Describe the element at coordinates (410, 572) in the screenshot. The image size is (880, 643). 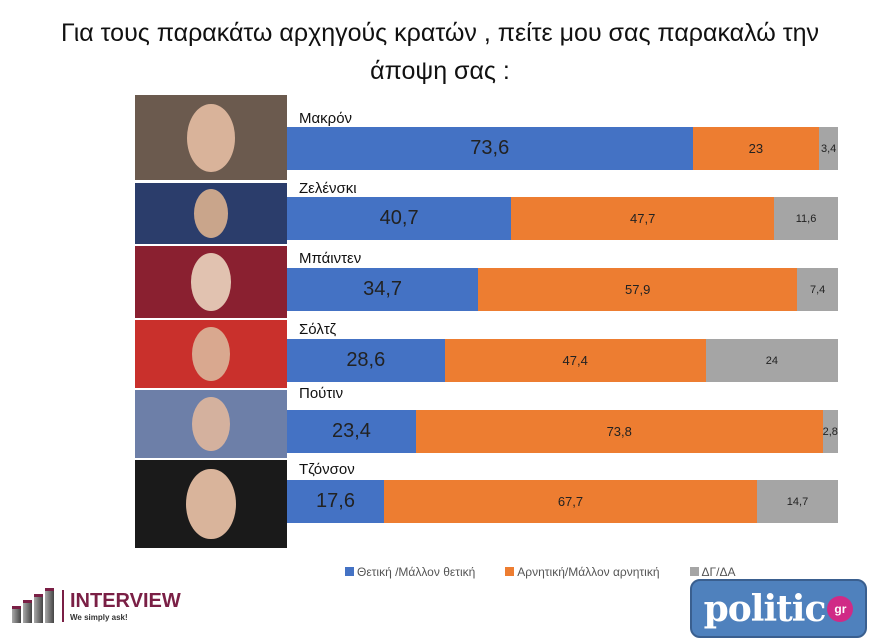
I see `legend-item-positive: Θετική /Μάλλον θετική` at that location.